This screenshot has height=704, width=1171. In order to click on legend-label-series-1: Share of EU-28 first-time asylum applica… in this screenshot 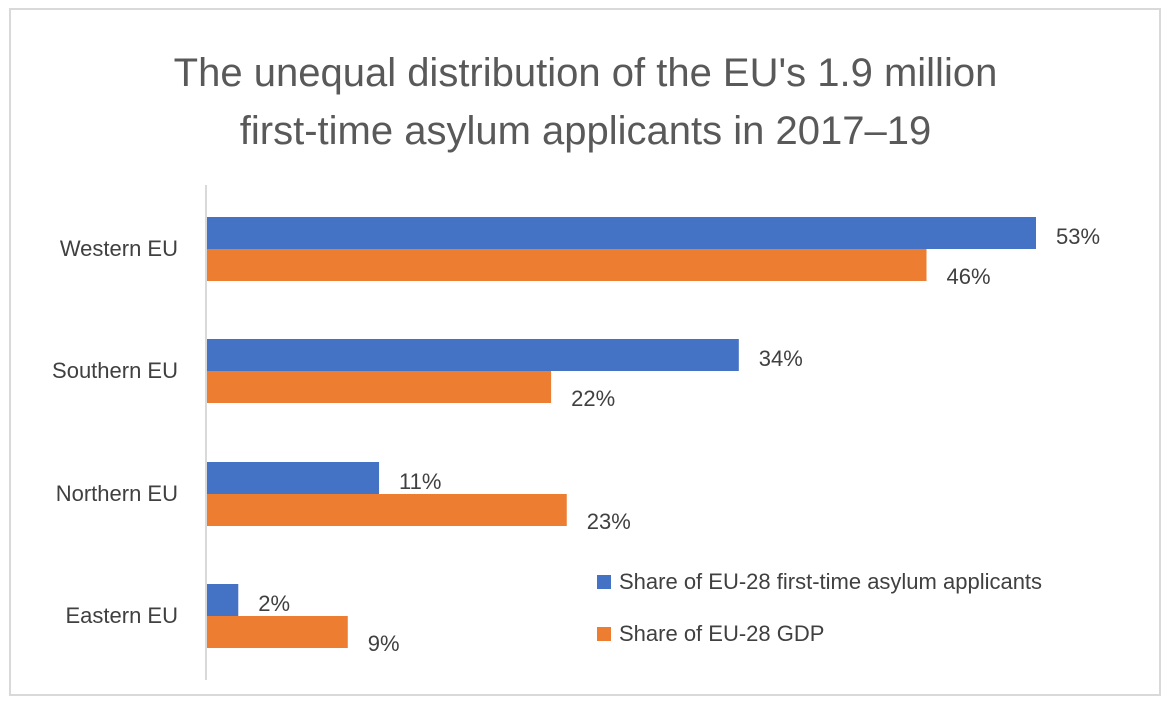, I will do `click(830, 581)`.